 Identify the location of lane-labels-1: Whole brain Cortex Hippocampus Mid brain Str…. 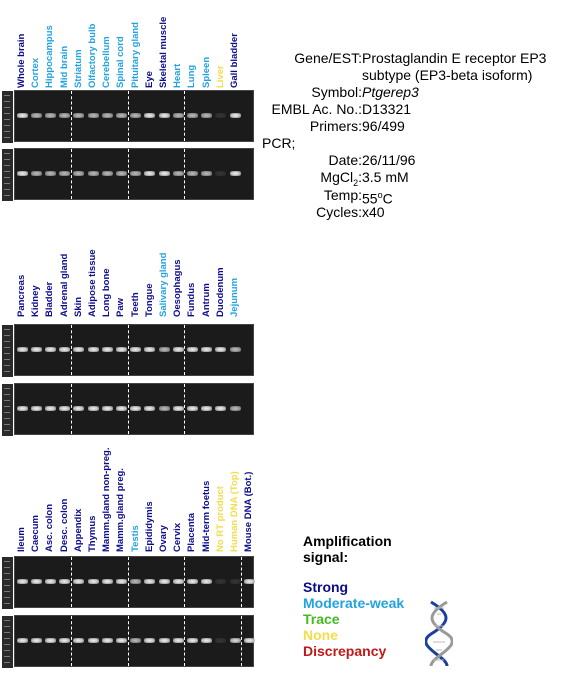
(134, 48).